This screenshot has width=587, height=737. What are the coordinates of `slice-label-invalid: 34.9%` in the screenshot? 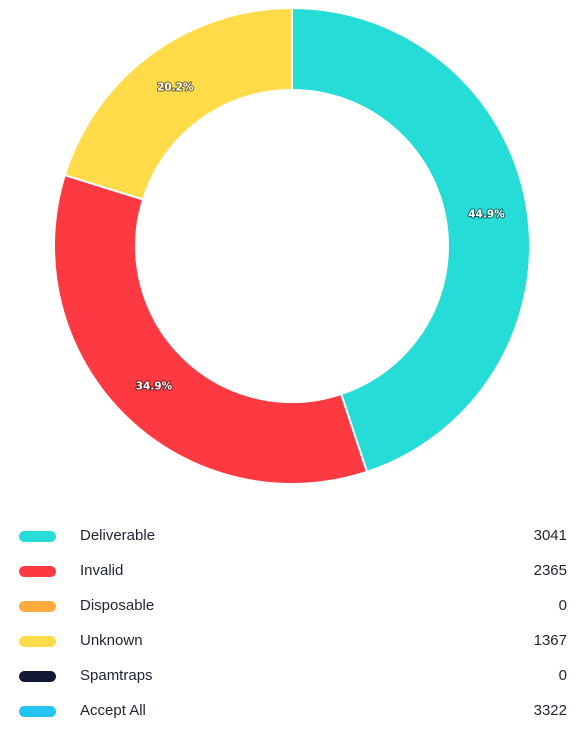 It's located at (154, 387).